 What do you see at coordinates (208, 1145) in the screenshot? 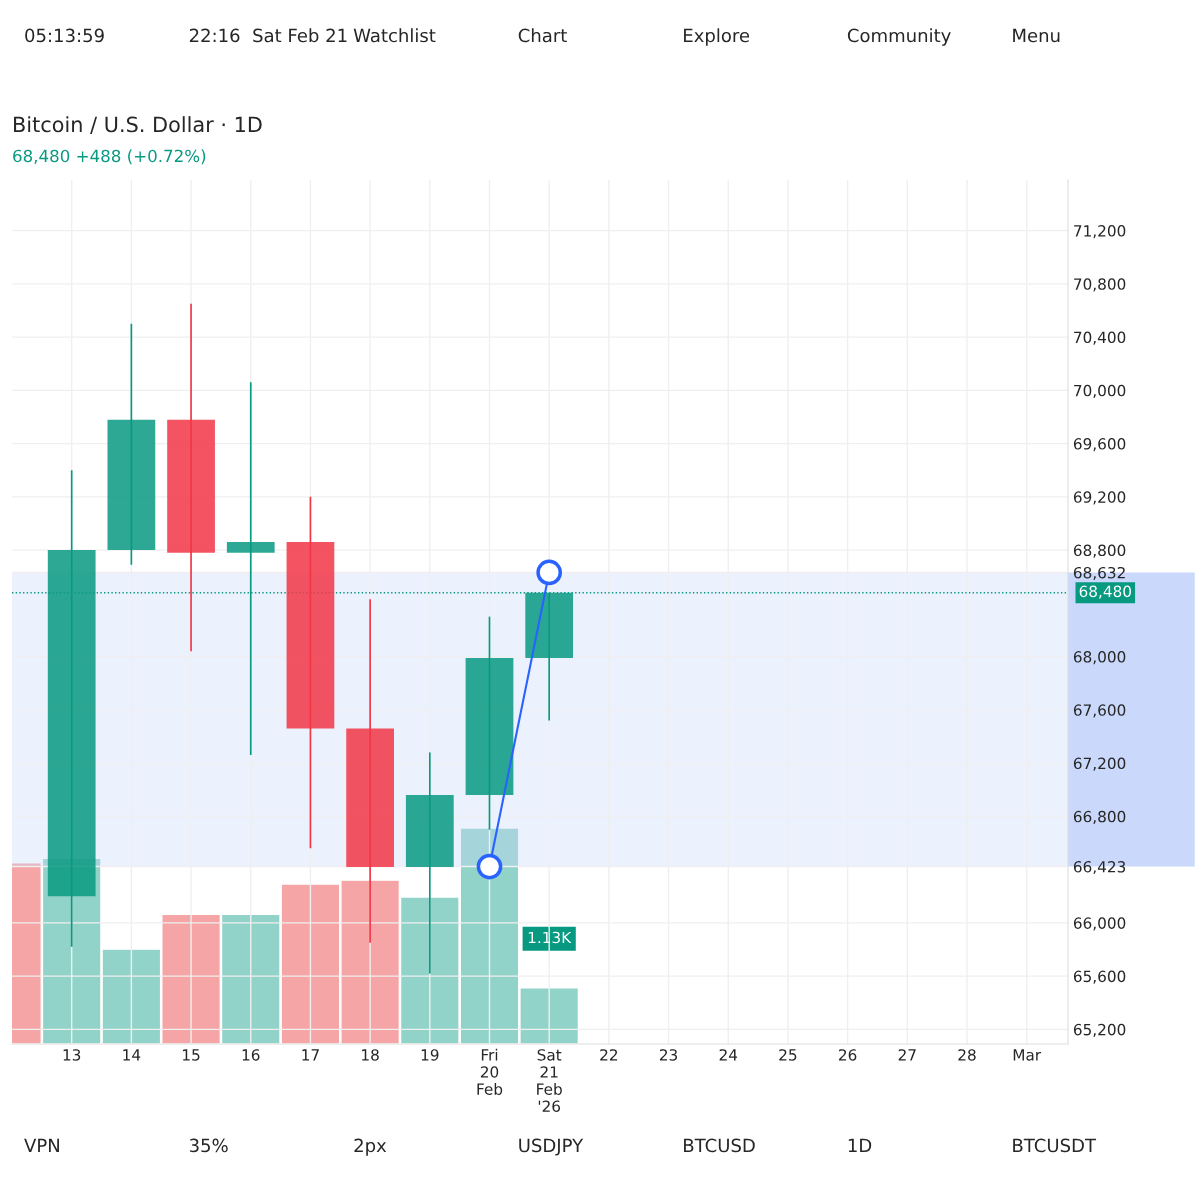
I see `text: 35%` at bounding box center [208, 1145].